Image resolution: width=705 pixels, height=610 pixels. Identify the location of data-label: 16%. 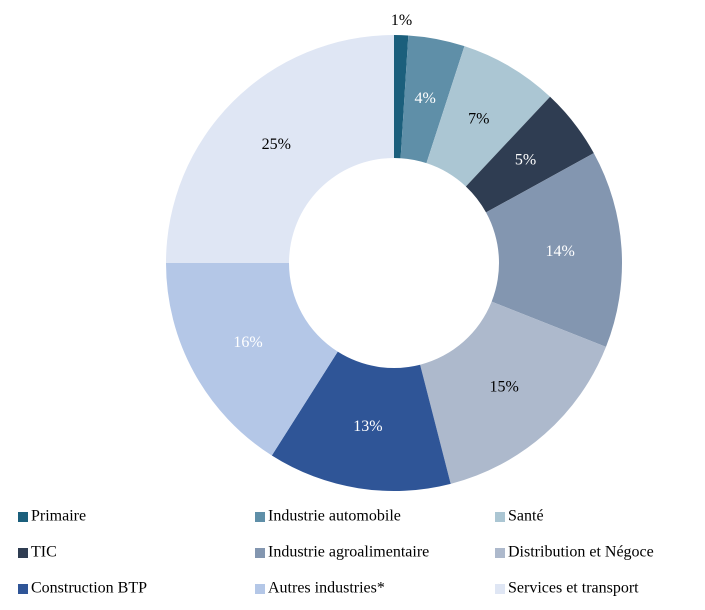
(247, 342).